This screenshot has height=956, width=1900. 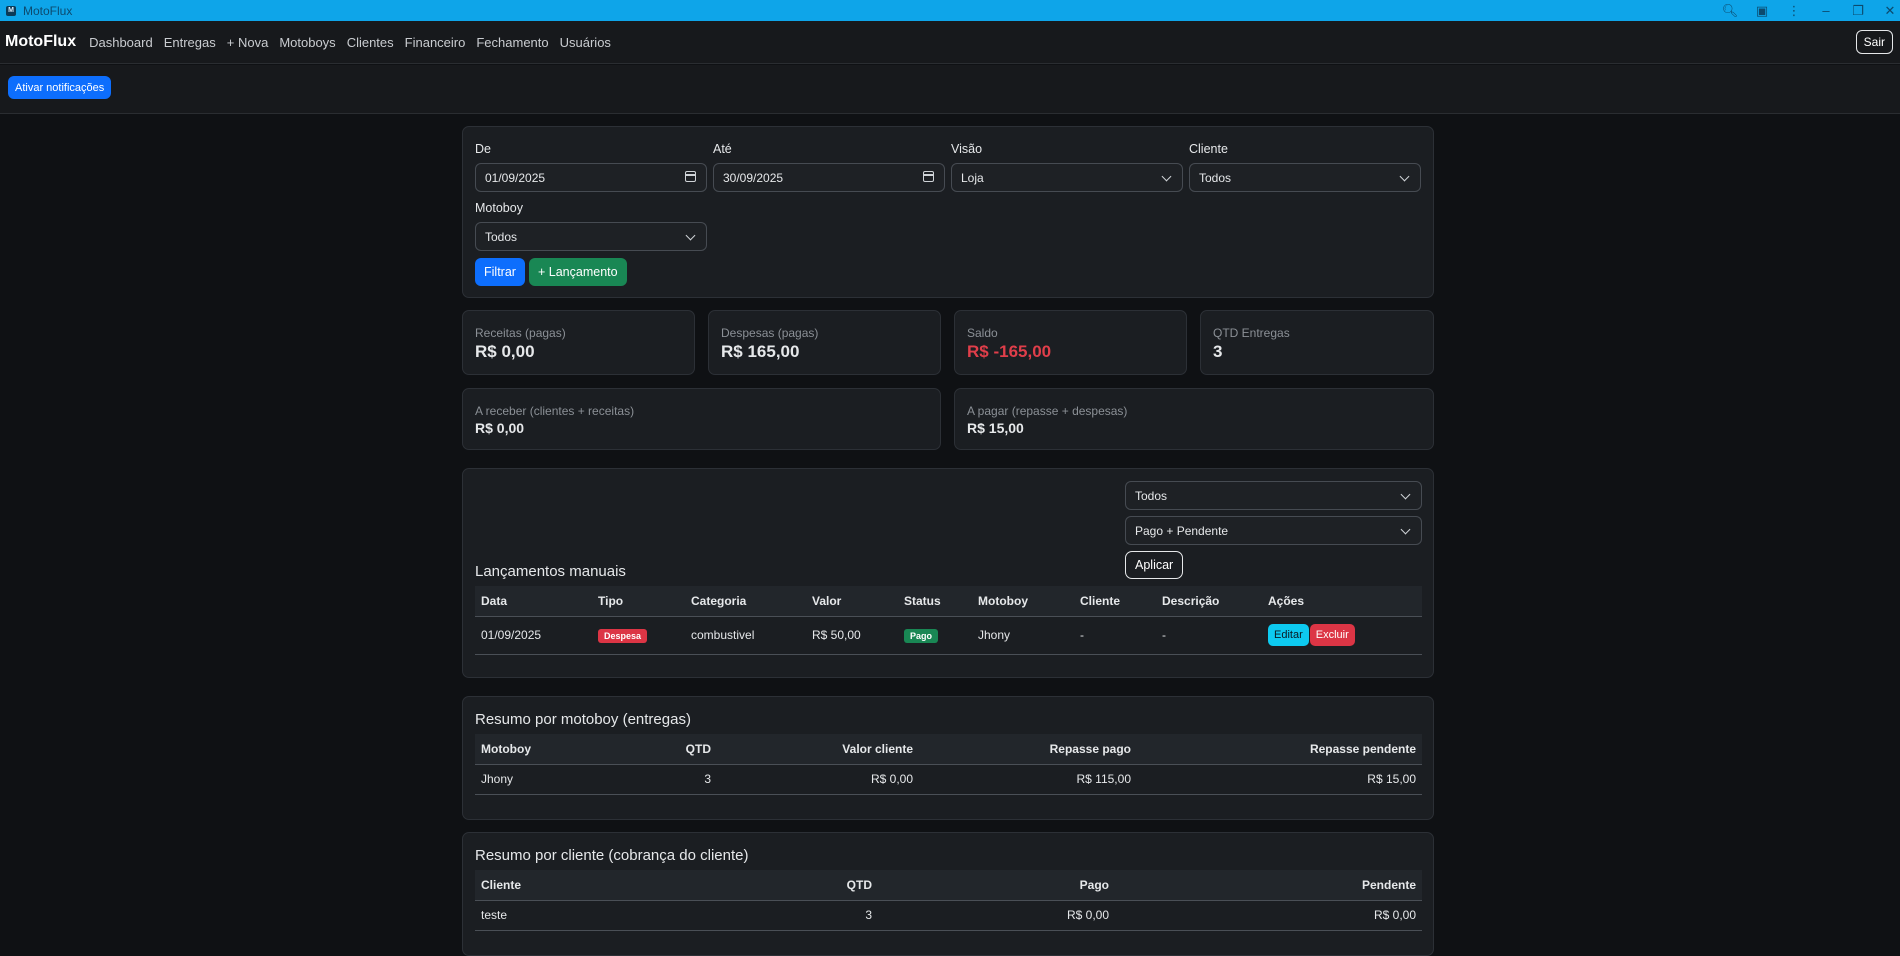 I want to click on col-tipo: Tipo, so click(x=638, y=601).